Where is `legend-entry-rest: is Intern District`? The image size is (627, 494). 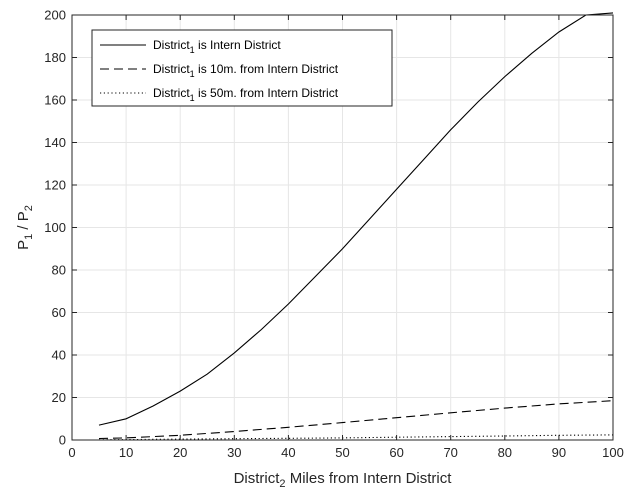
legend-entry-rest: is Intern District is located at coordinates (238, 45).